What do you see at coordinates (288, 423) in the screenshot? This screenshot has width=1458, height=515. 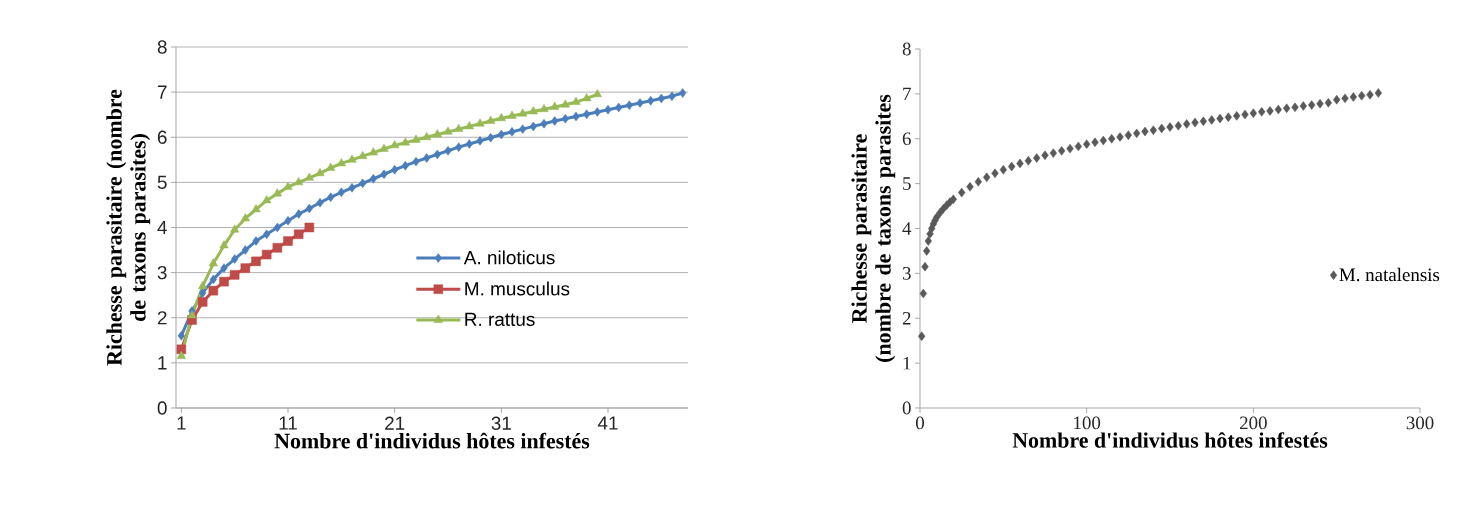 I see `x-tick-label: 11` at bounding box center [288, 423].